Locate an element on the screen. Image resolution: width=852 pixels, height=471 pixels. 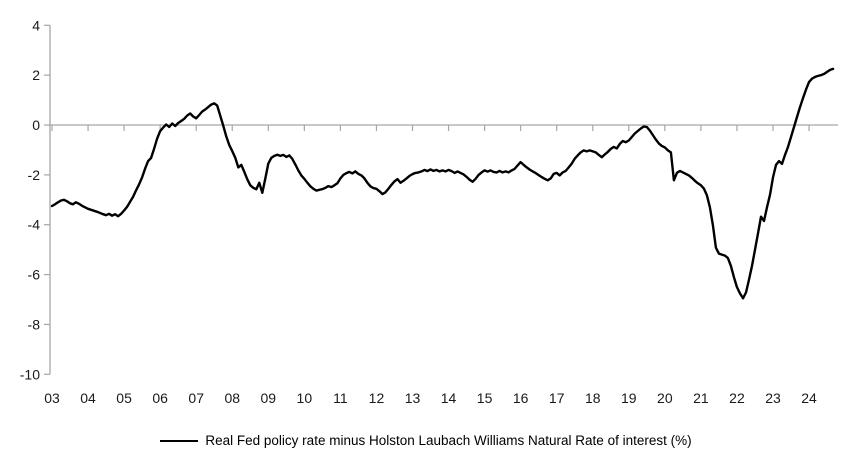
x-axis-label: 23 is located at coordinates (773, 398).